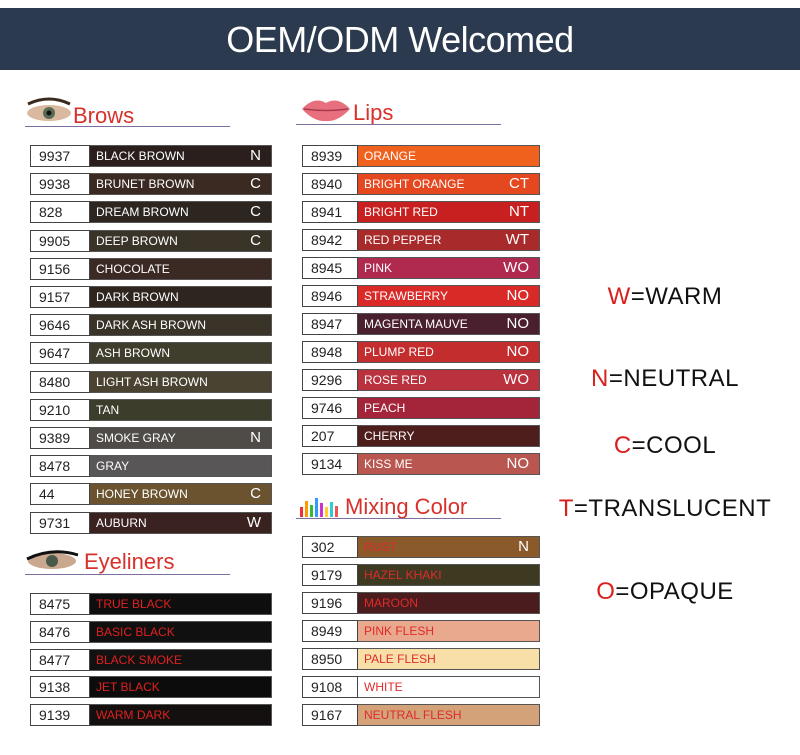 This screenshot has width=800, height=755. Describe the element at coordinates (383, 687) in the screenshot. I see `color-name: WHITE` at that location.